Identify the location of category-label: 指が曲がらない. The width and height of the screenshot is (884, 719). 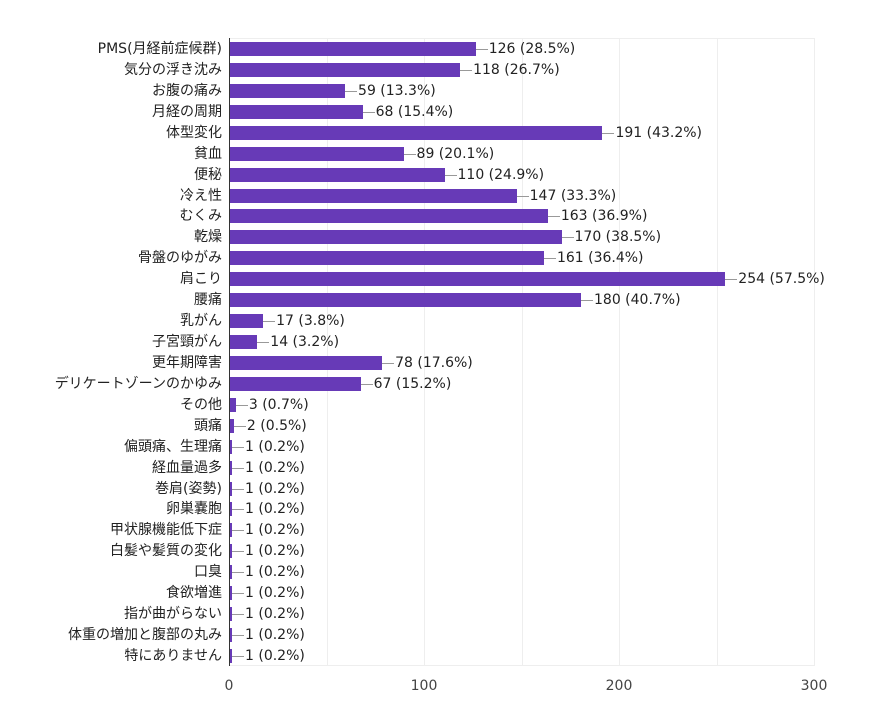
(173, 614).